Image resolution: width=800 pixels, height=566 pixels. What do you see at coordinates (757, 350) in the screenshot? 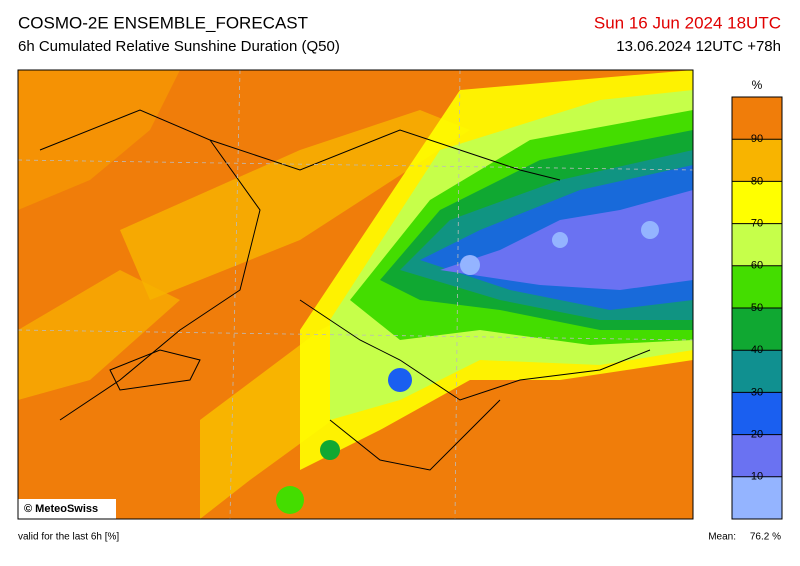
I see `colorbar-tick-label: 40` at bounding box center [757, 350].